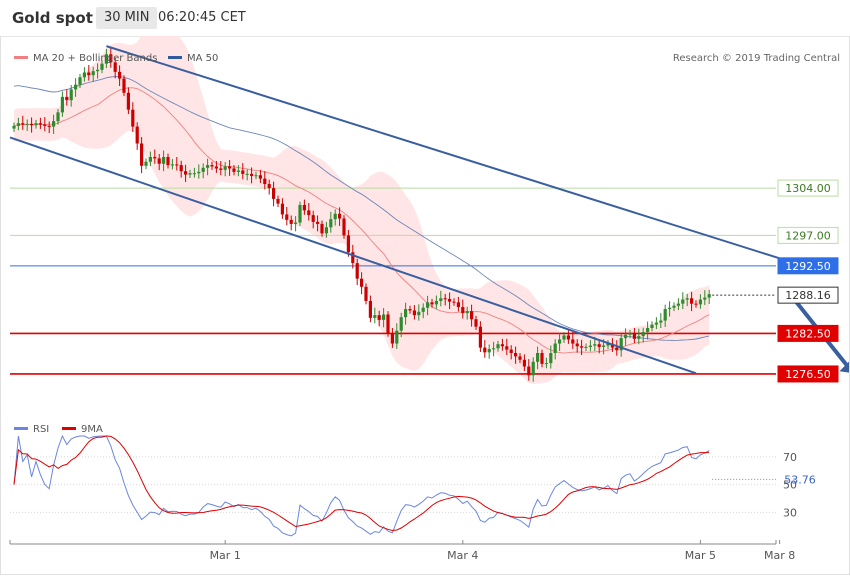 Image resolution: width=850 pixels, height=576 pixels. Describe the element at coordinates (95, 58) in the screenshot. I see `ma20-legend-label: MA 20 + Bollinger Bands` at that location.